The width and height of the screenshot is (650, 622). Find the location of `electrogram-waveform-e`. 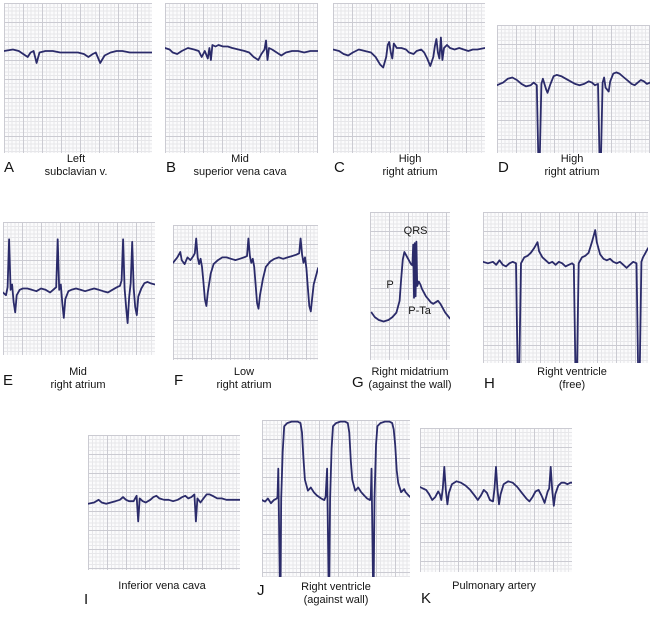

electrogram-waveform-e is located at coordinates (79, 281).